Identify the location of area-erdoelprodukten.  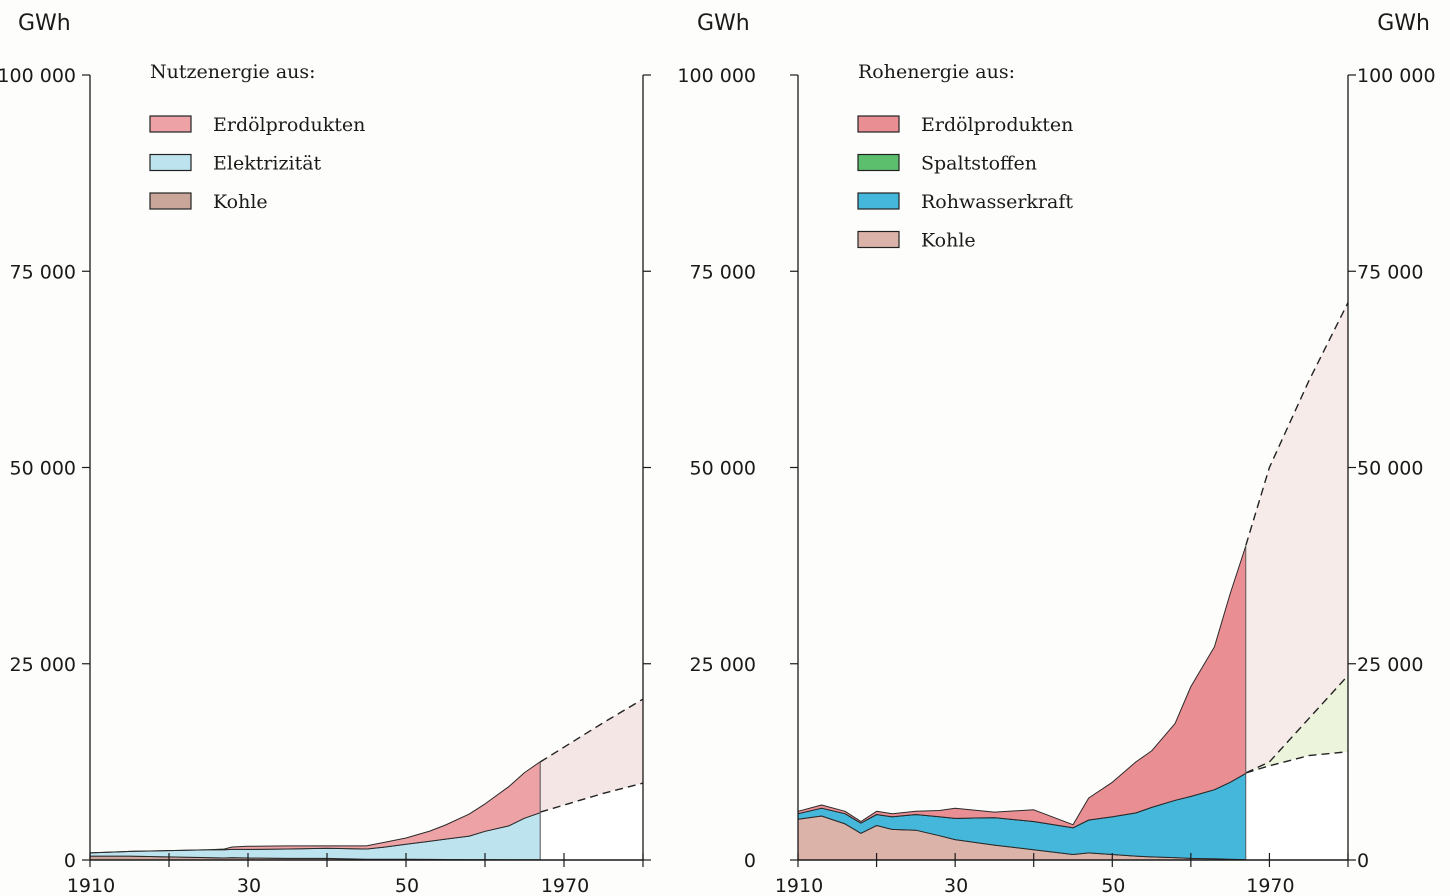
(1022, 687).